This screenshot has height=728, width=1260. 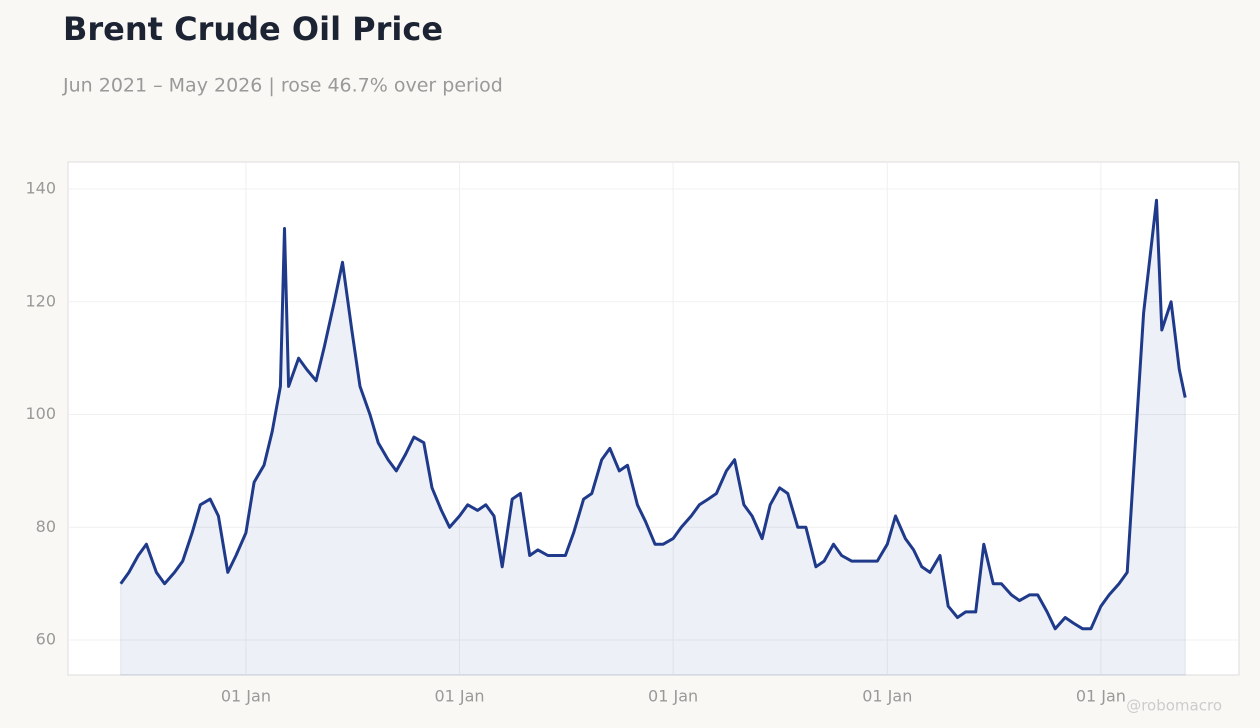 What do you see at coordinates (40, 413) in the screenshot?
I see `y-tick-label: 100` at bounding box center [40, 413].